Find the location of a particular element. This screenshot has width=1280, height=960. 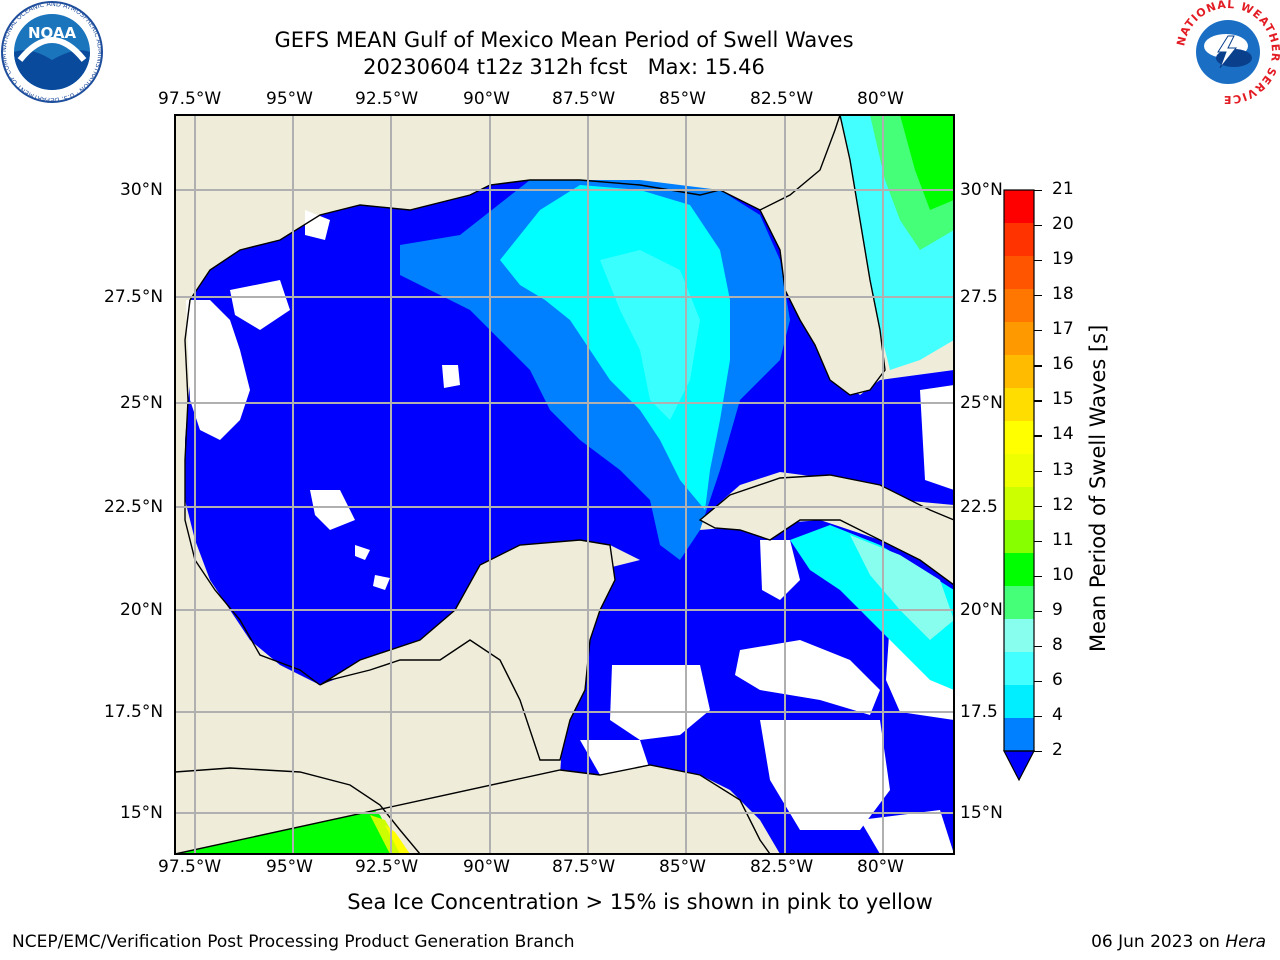

colorbar-tick-label: 9 is located at coordinates (1057, 609).